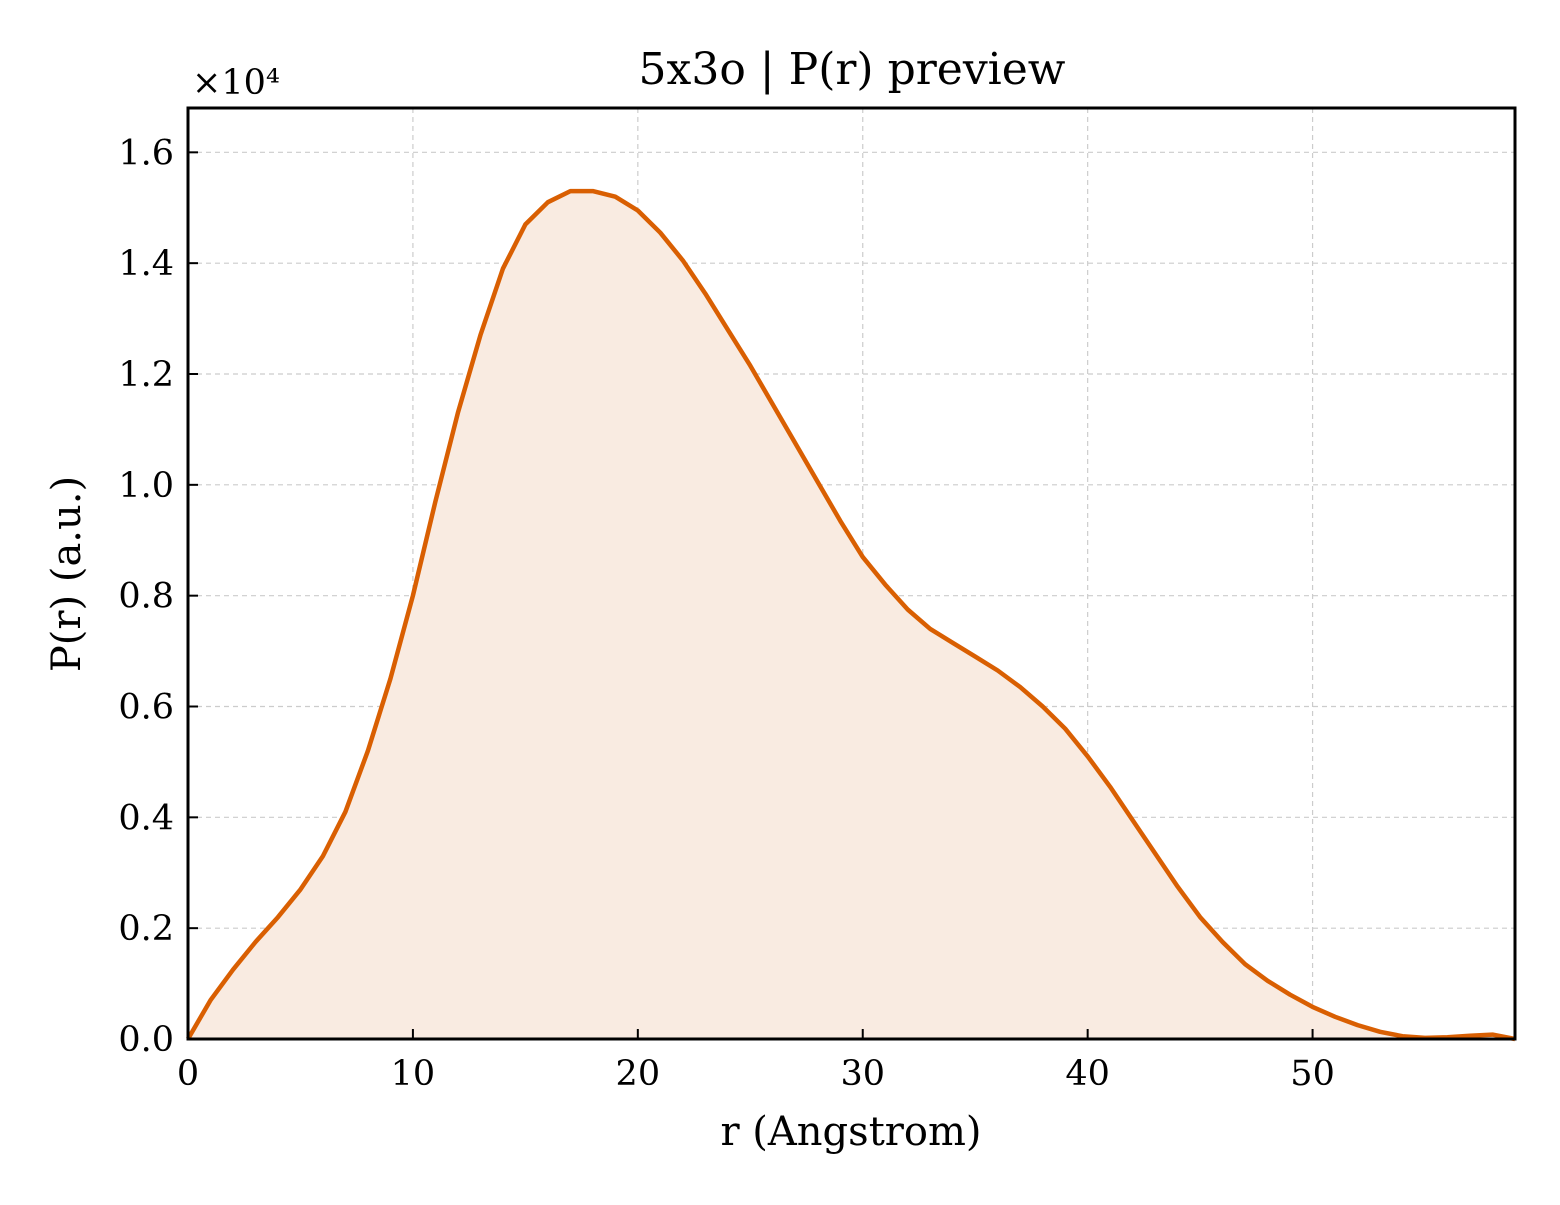  Describe the element at coordinates (850, 1132) in the screenshot. I see `x-axis-label: r (Angstrom)` at that location.